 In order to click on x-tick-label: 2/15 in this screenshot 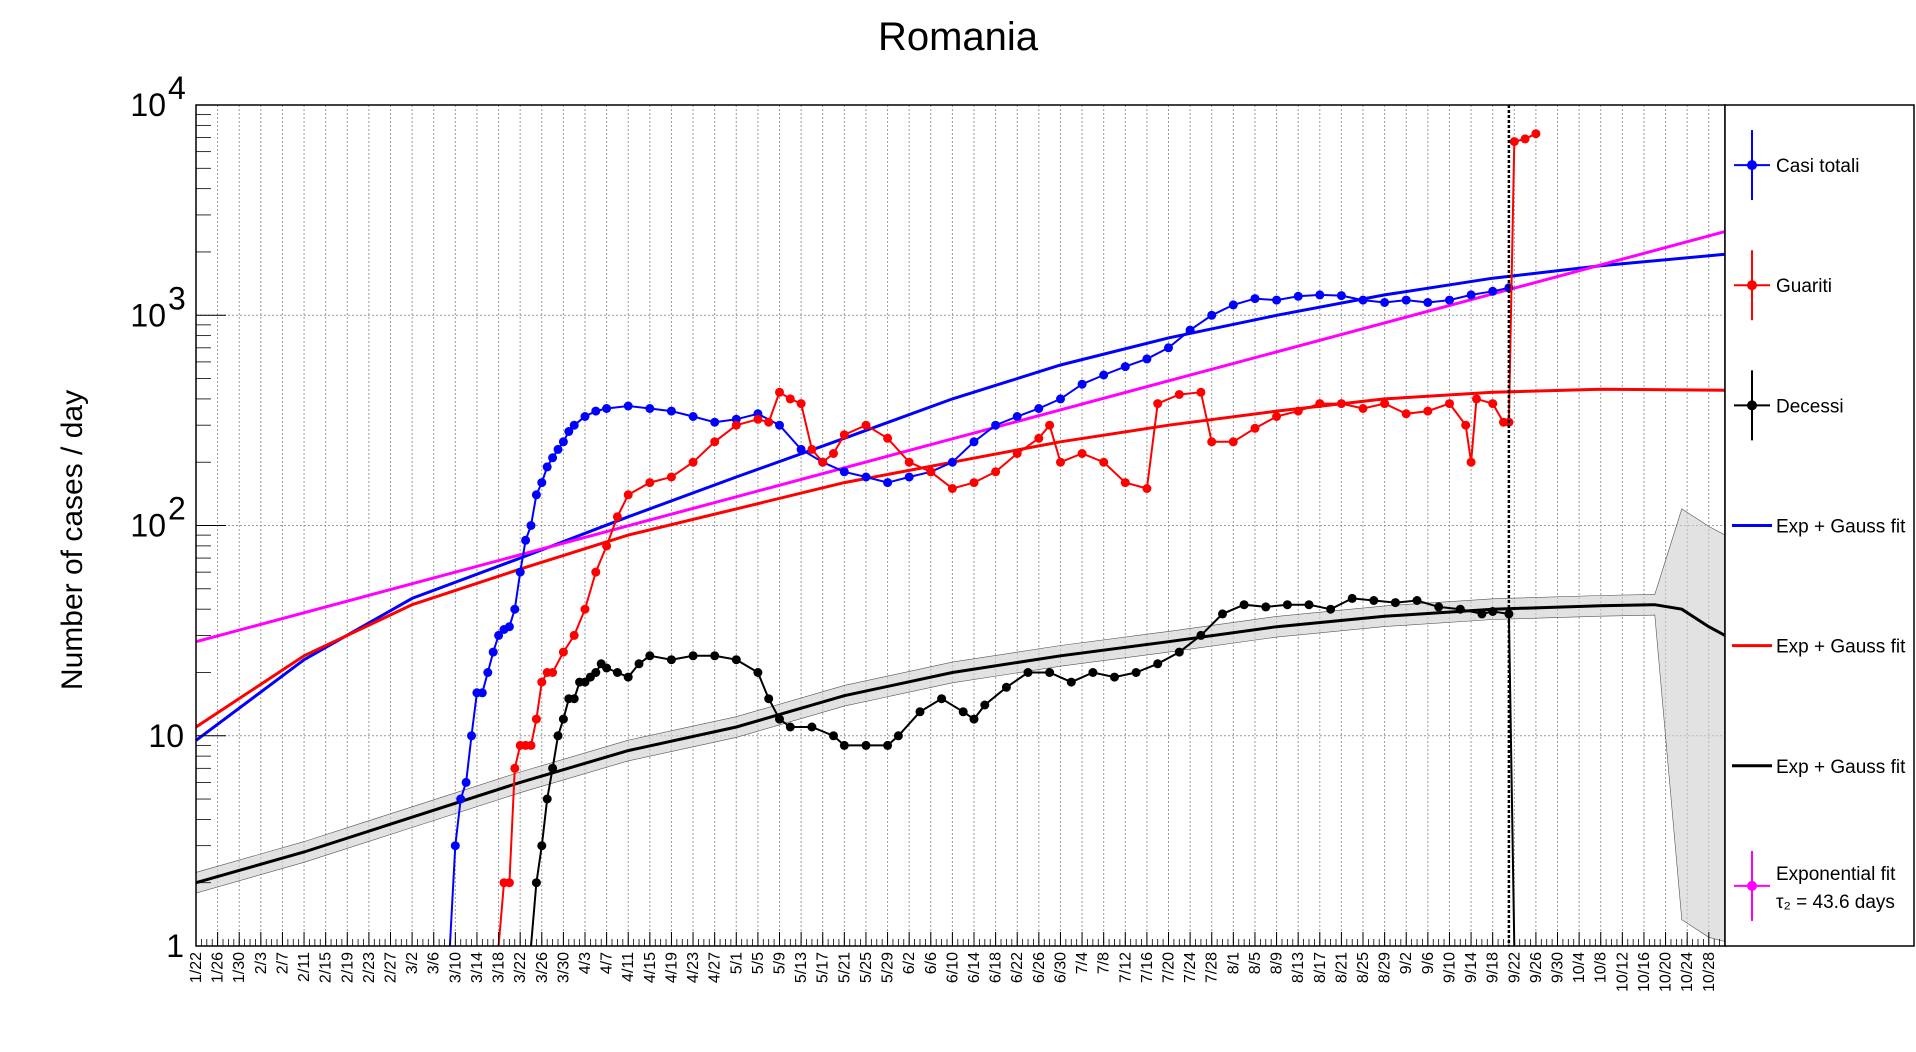, I will do `click(326, 967)`.